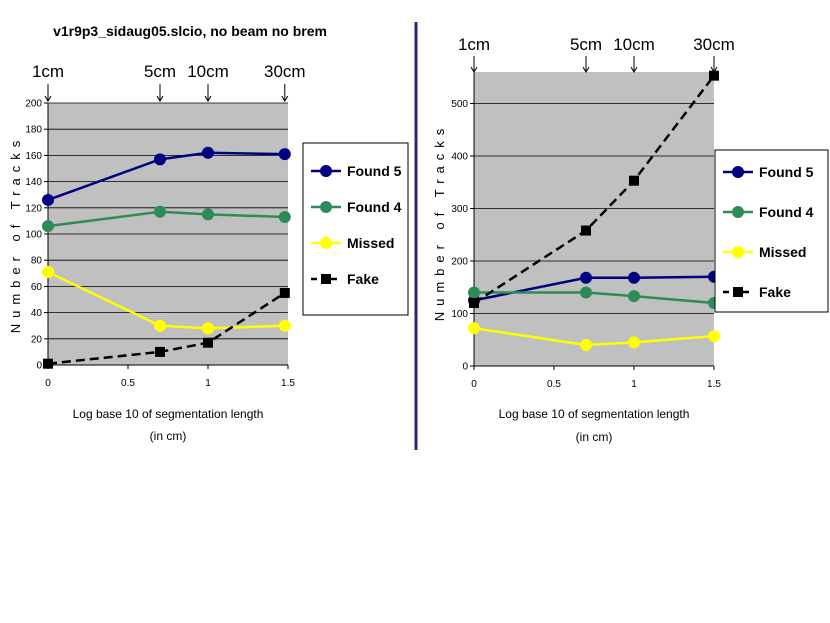  I want to click on x-tick-label: 1.5, so click(288, 383).